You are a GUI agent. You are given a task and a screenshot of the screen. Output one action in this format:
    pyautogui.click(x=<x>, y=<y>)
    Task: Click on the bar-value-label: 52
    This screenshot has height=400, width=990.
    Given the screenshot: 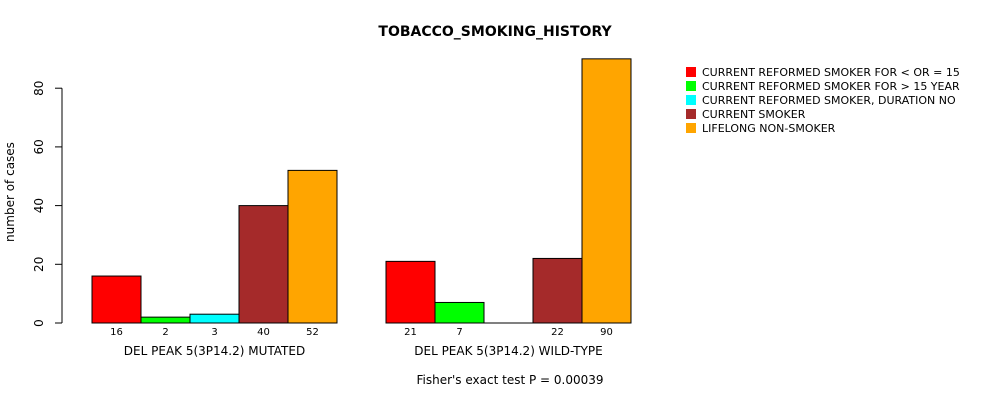 What is the action you would take?
    pyautogui.click(x=312, y=332)
    